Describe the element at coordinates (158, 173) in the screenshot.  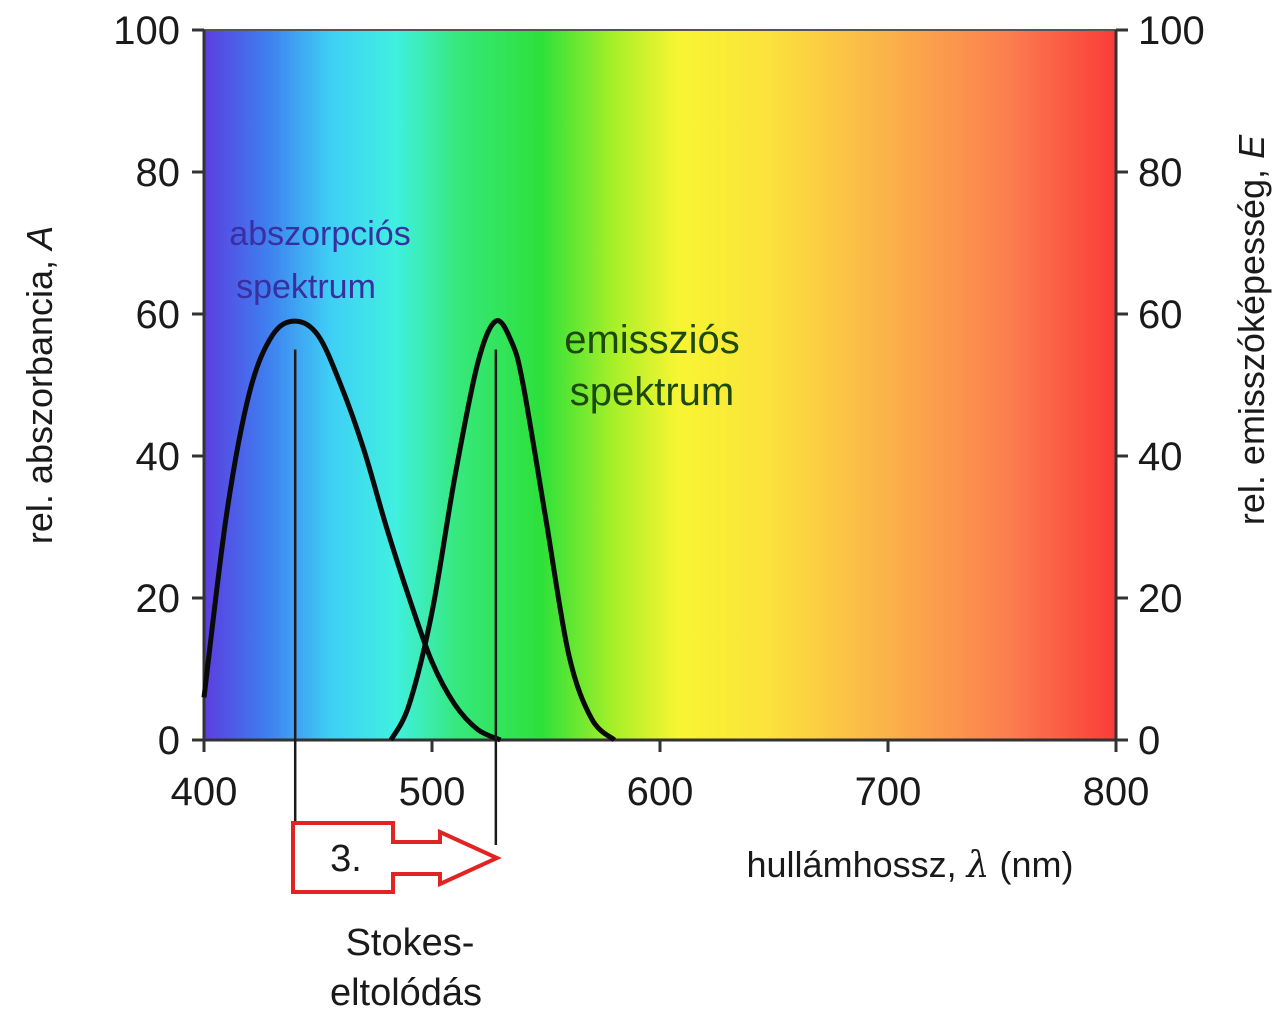
I see `y-left-tick-label: 80` at that location.